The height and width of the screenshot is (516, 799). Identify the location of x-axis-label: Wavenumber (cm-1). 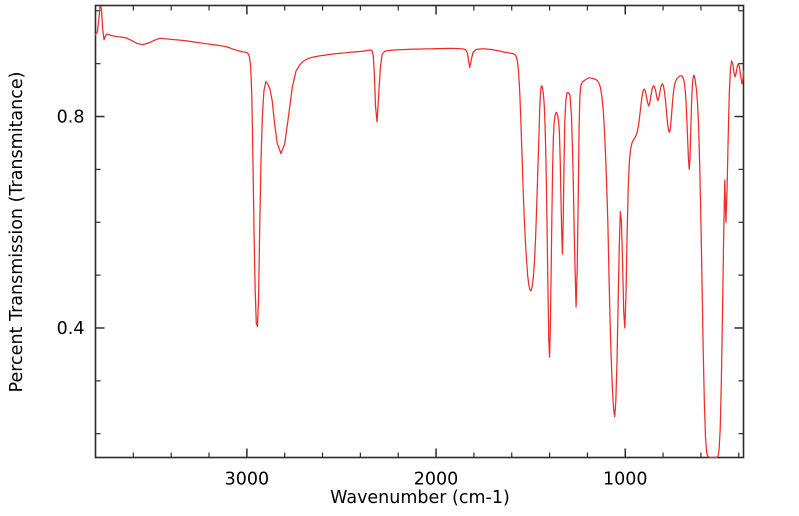
(420, 498).